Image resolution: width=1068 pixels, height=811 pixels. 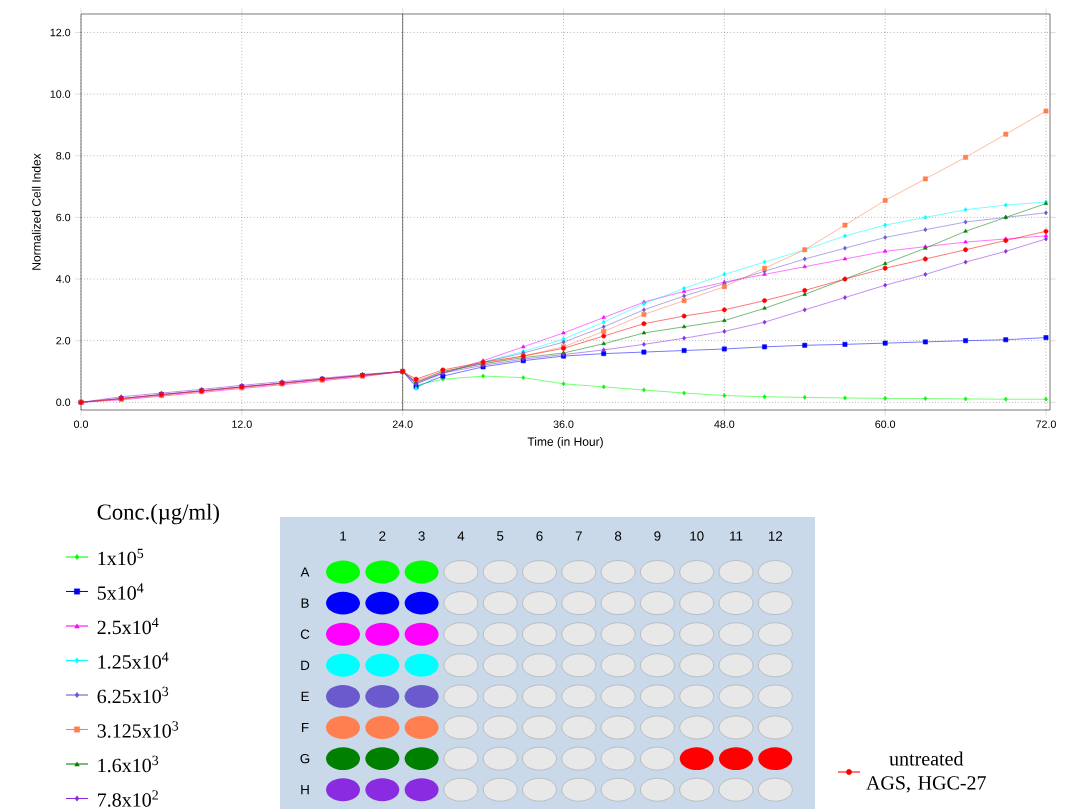 I want to click on legend-label: 5x10$^{4}$, so click(x=120, y=591).